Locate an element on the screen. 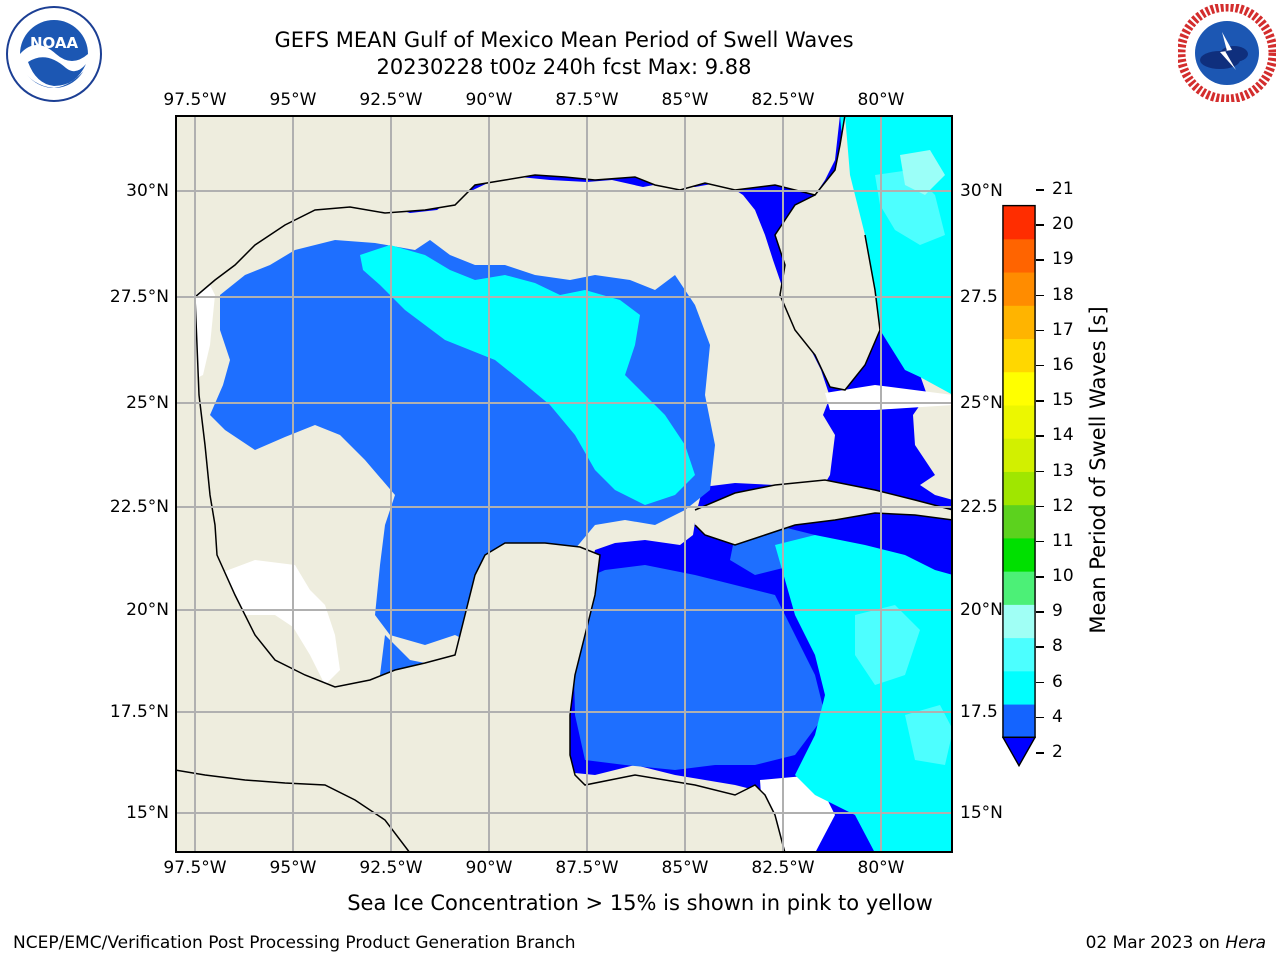  swell-band-9-10s-patch is located at coordinates (922, 172).